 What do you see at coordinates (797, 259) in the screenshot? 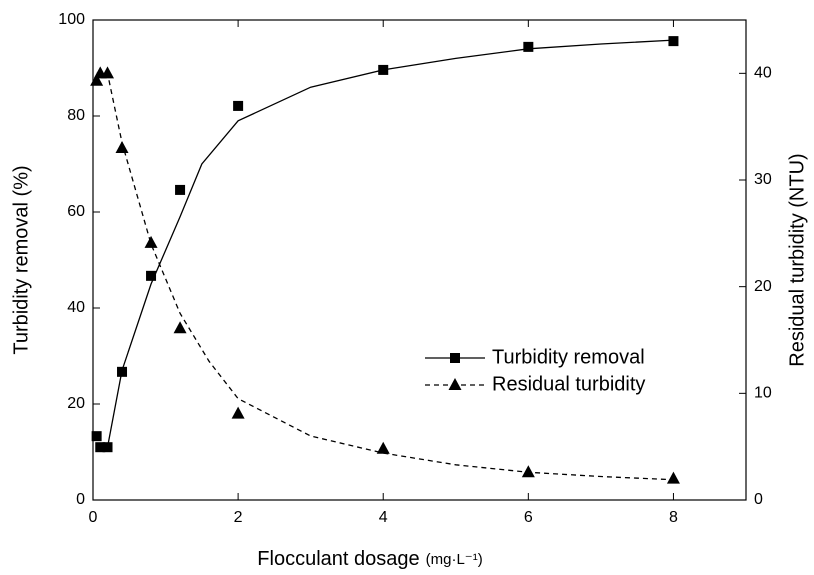
I see `y2-axis-label: Residual turbidity (NTU)` at bounding box center [797, 259].